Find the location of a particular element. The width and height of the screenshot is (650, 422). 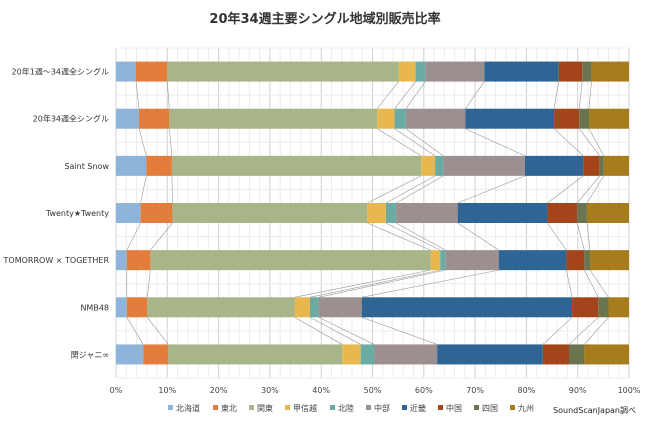

x-tick-label: 10% is located at coordinates (167, 390).